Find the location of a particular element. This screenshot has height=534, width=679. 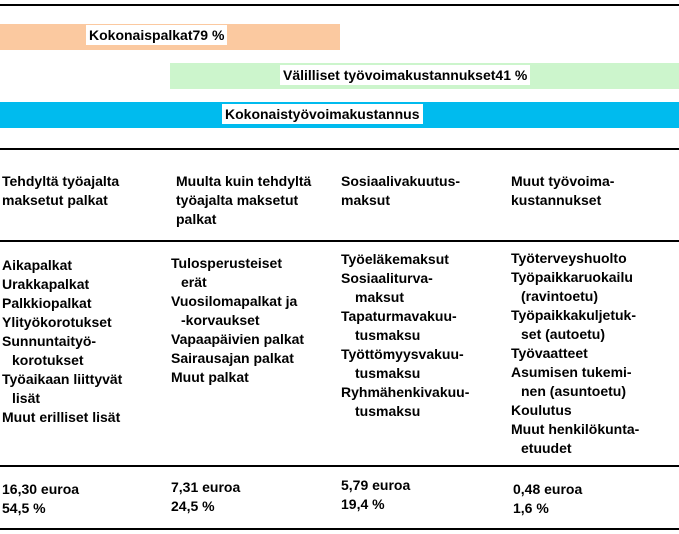

bar-kokonaispalkat-text: Kokonaispalkat is located at coordinates (141, 35).